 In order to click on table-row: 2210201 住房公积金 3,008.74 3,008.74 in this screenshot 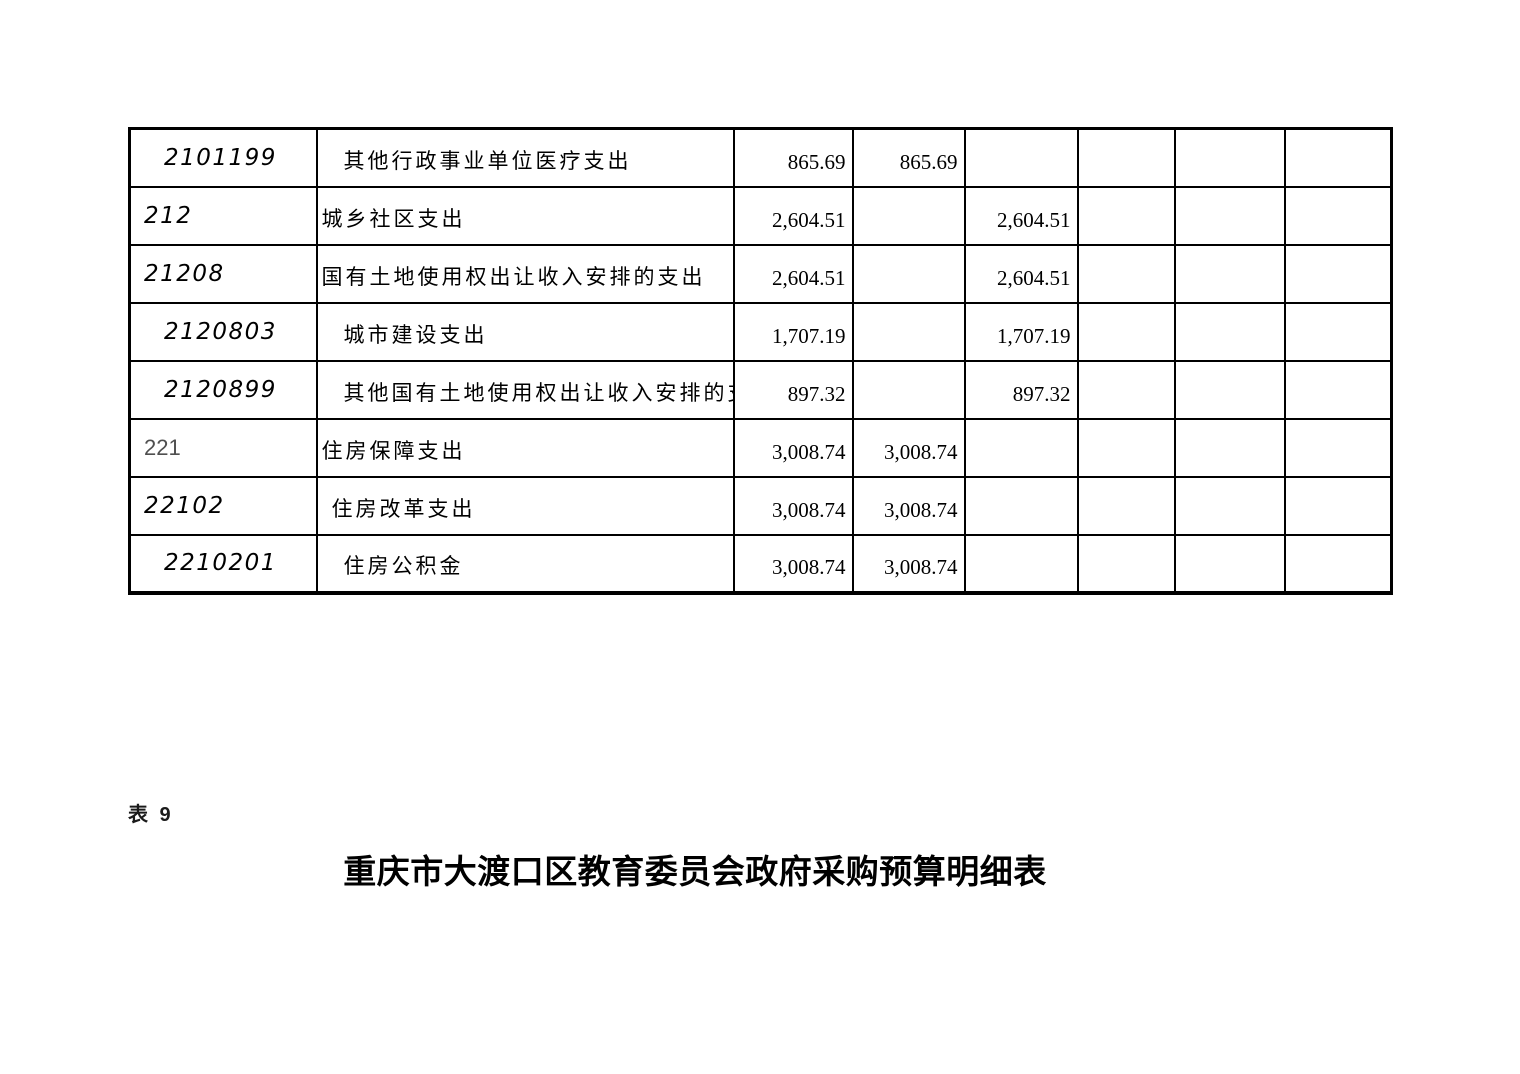, I will do `click(760, 563)`.